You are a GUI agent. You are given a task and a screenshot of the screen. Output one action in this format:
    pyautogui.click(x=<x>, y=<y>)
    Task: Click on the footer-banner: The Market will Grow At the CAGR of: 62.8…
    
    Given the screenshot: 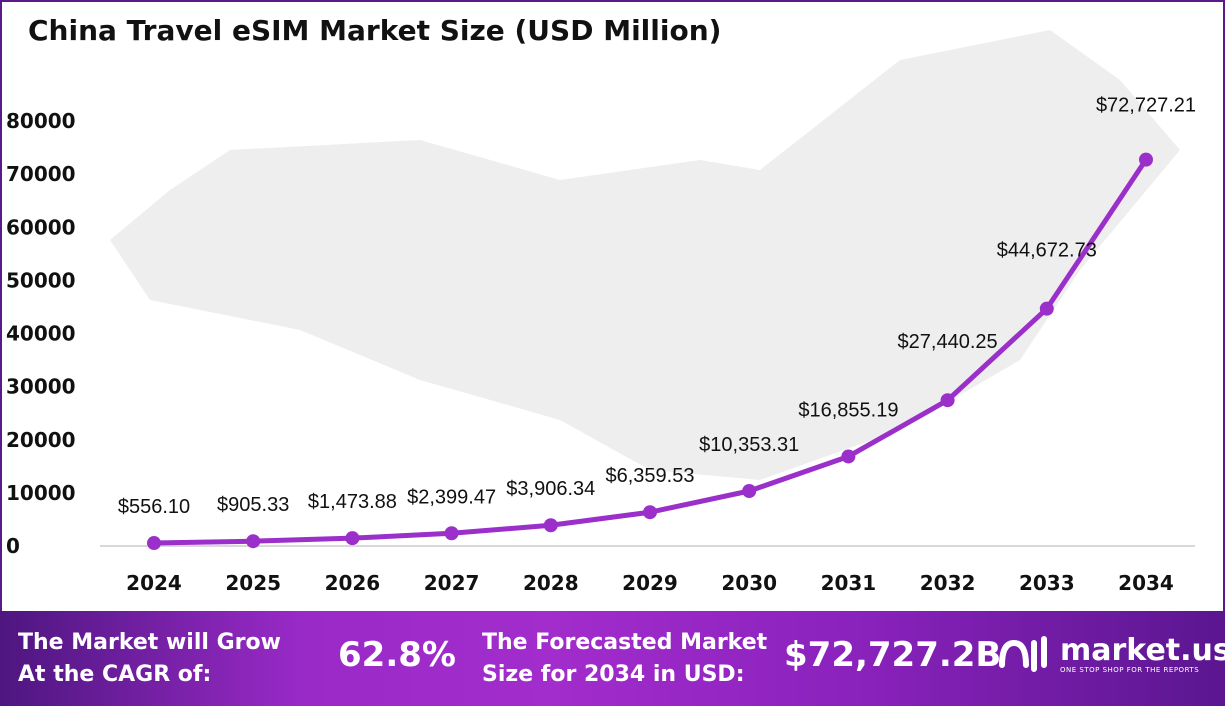 What is the action you would take?
    pyautogui.click(x=612, y=658)
    